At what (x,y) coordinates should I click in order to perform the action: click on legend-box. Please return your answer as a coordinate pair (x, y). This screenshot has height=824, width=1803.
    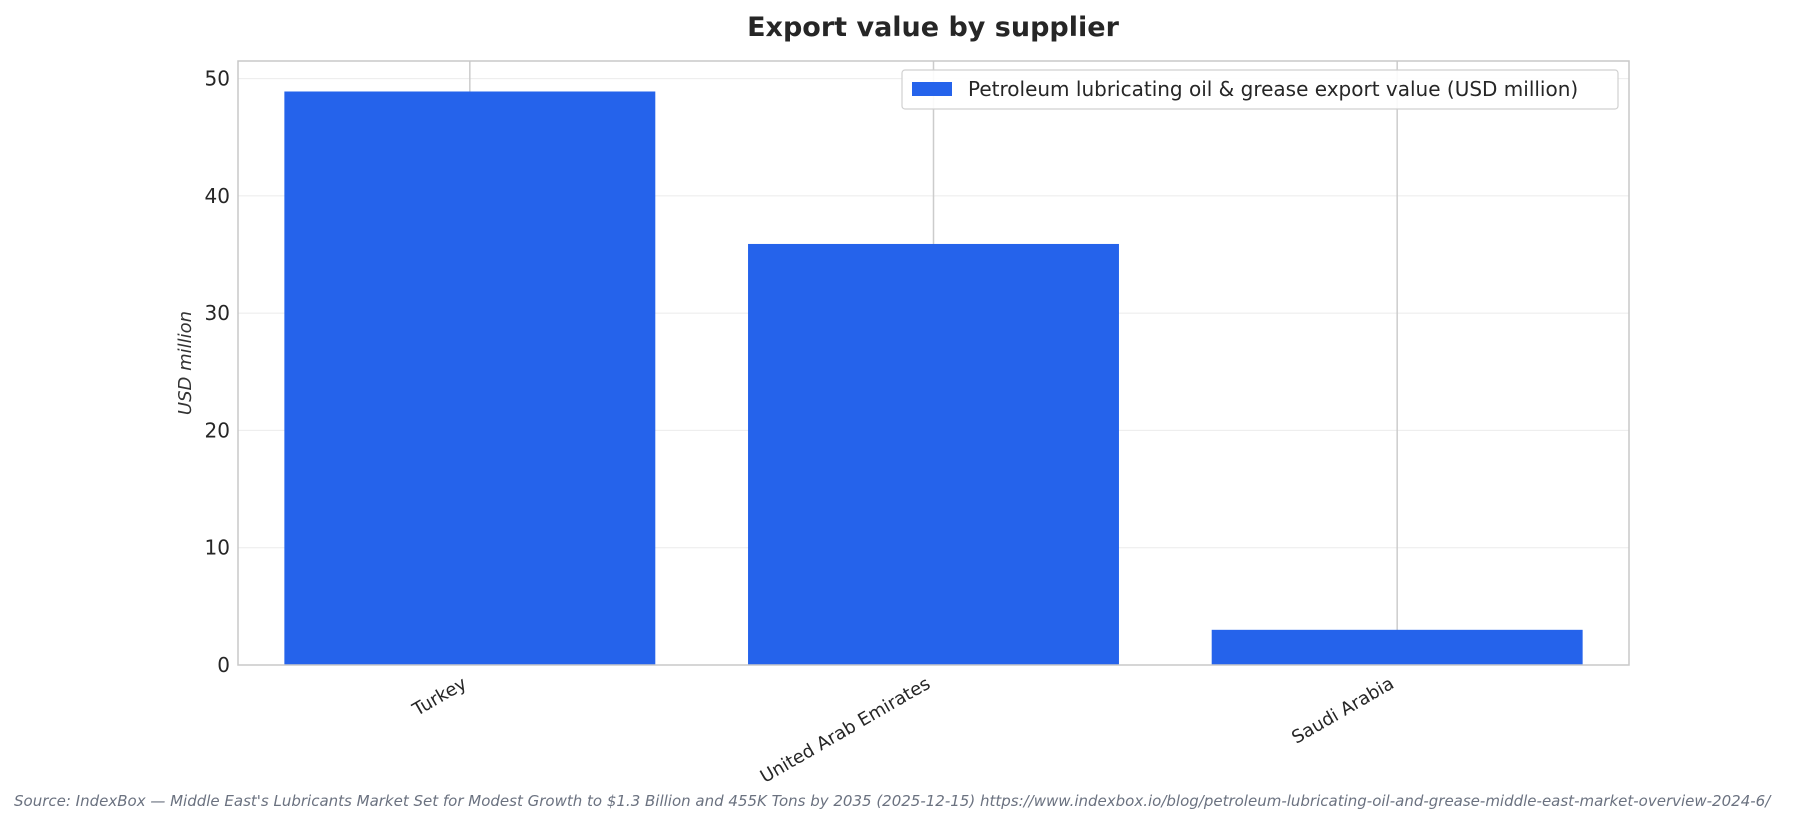
    Looking at the image, I should click on (1260, 89).